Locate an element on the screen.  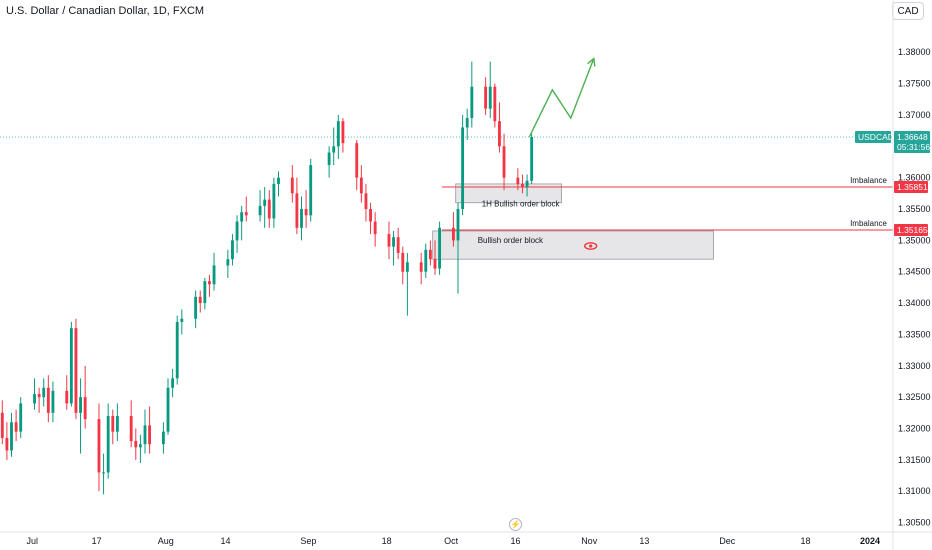
price-tick-label: 1.38000 is located at coordinates (914, 52).